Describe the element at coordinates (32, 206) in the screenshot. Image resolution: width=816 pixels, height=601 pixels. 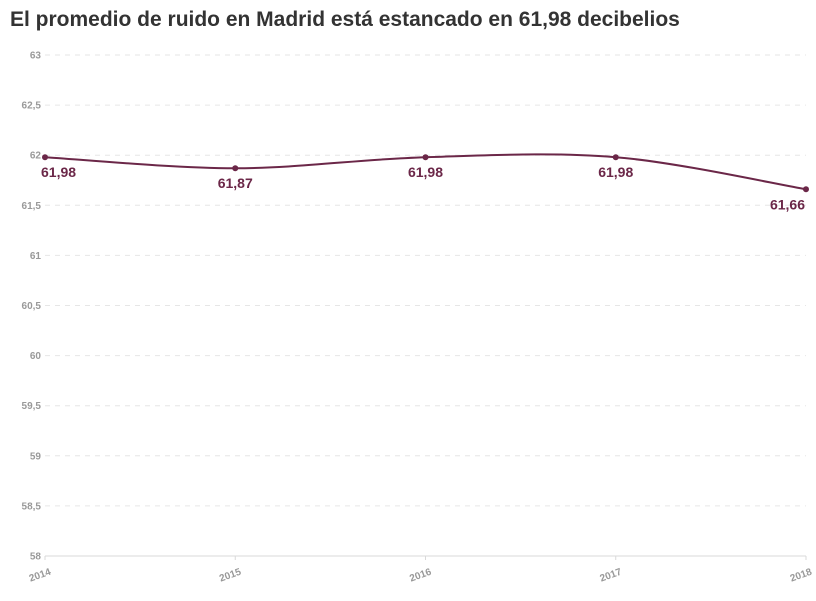
I see `y-tick-label: 61,5` at that location.